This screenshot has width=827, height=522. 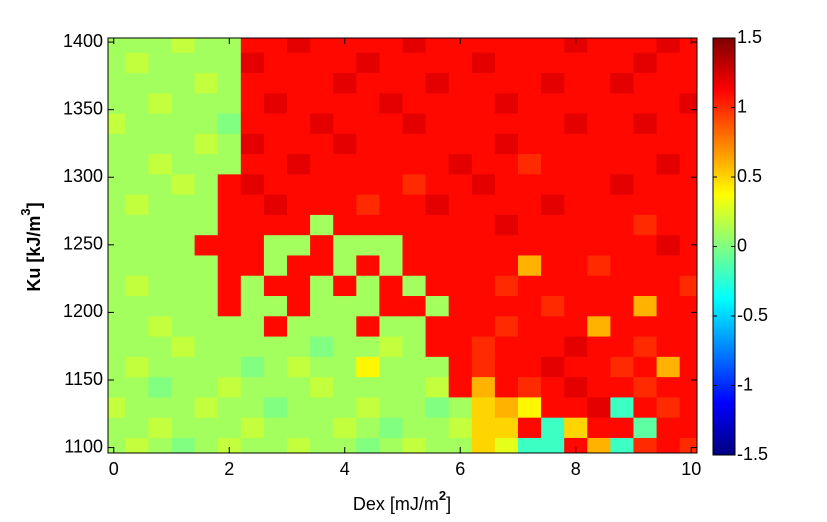 What do you see at coordinates (460, 469) in the screenshot?
I see `x-tick-label: 6` at bounding box center [460, 469].